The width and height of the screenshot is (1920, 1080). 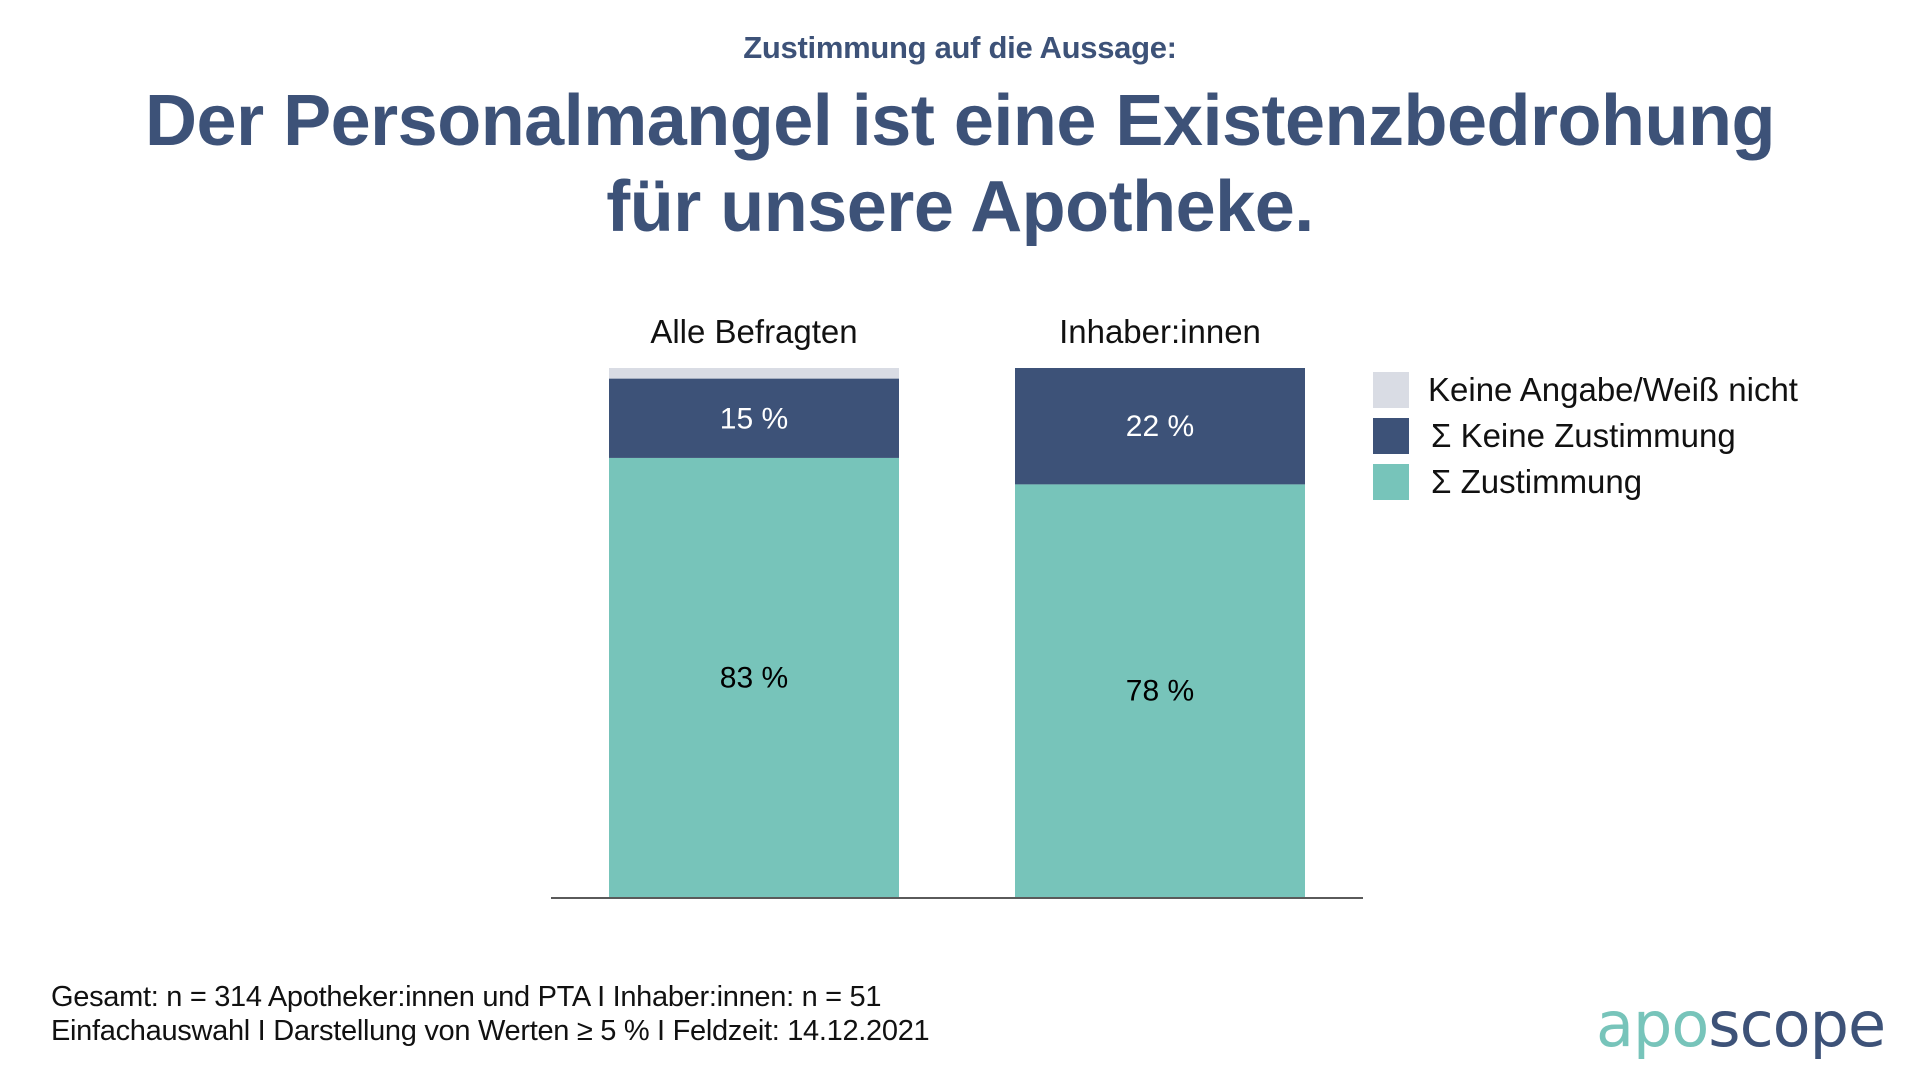 I want to click on category-labels-group: Alle Befragten Inhaber:innen, so click(x=955, y=331).